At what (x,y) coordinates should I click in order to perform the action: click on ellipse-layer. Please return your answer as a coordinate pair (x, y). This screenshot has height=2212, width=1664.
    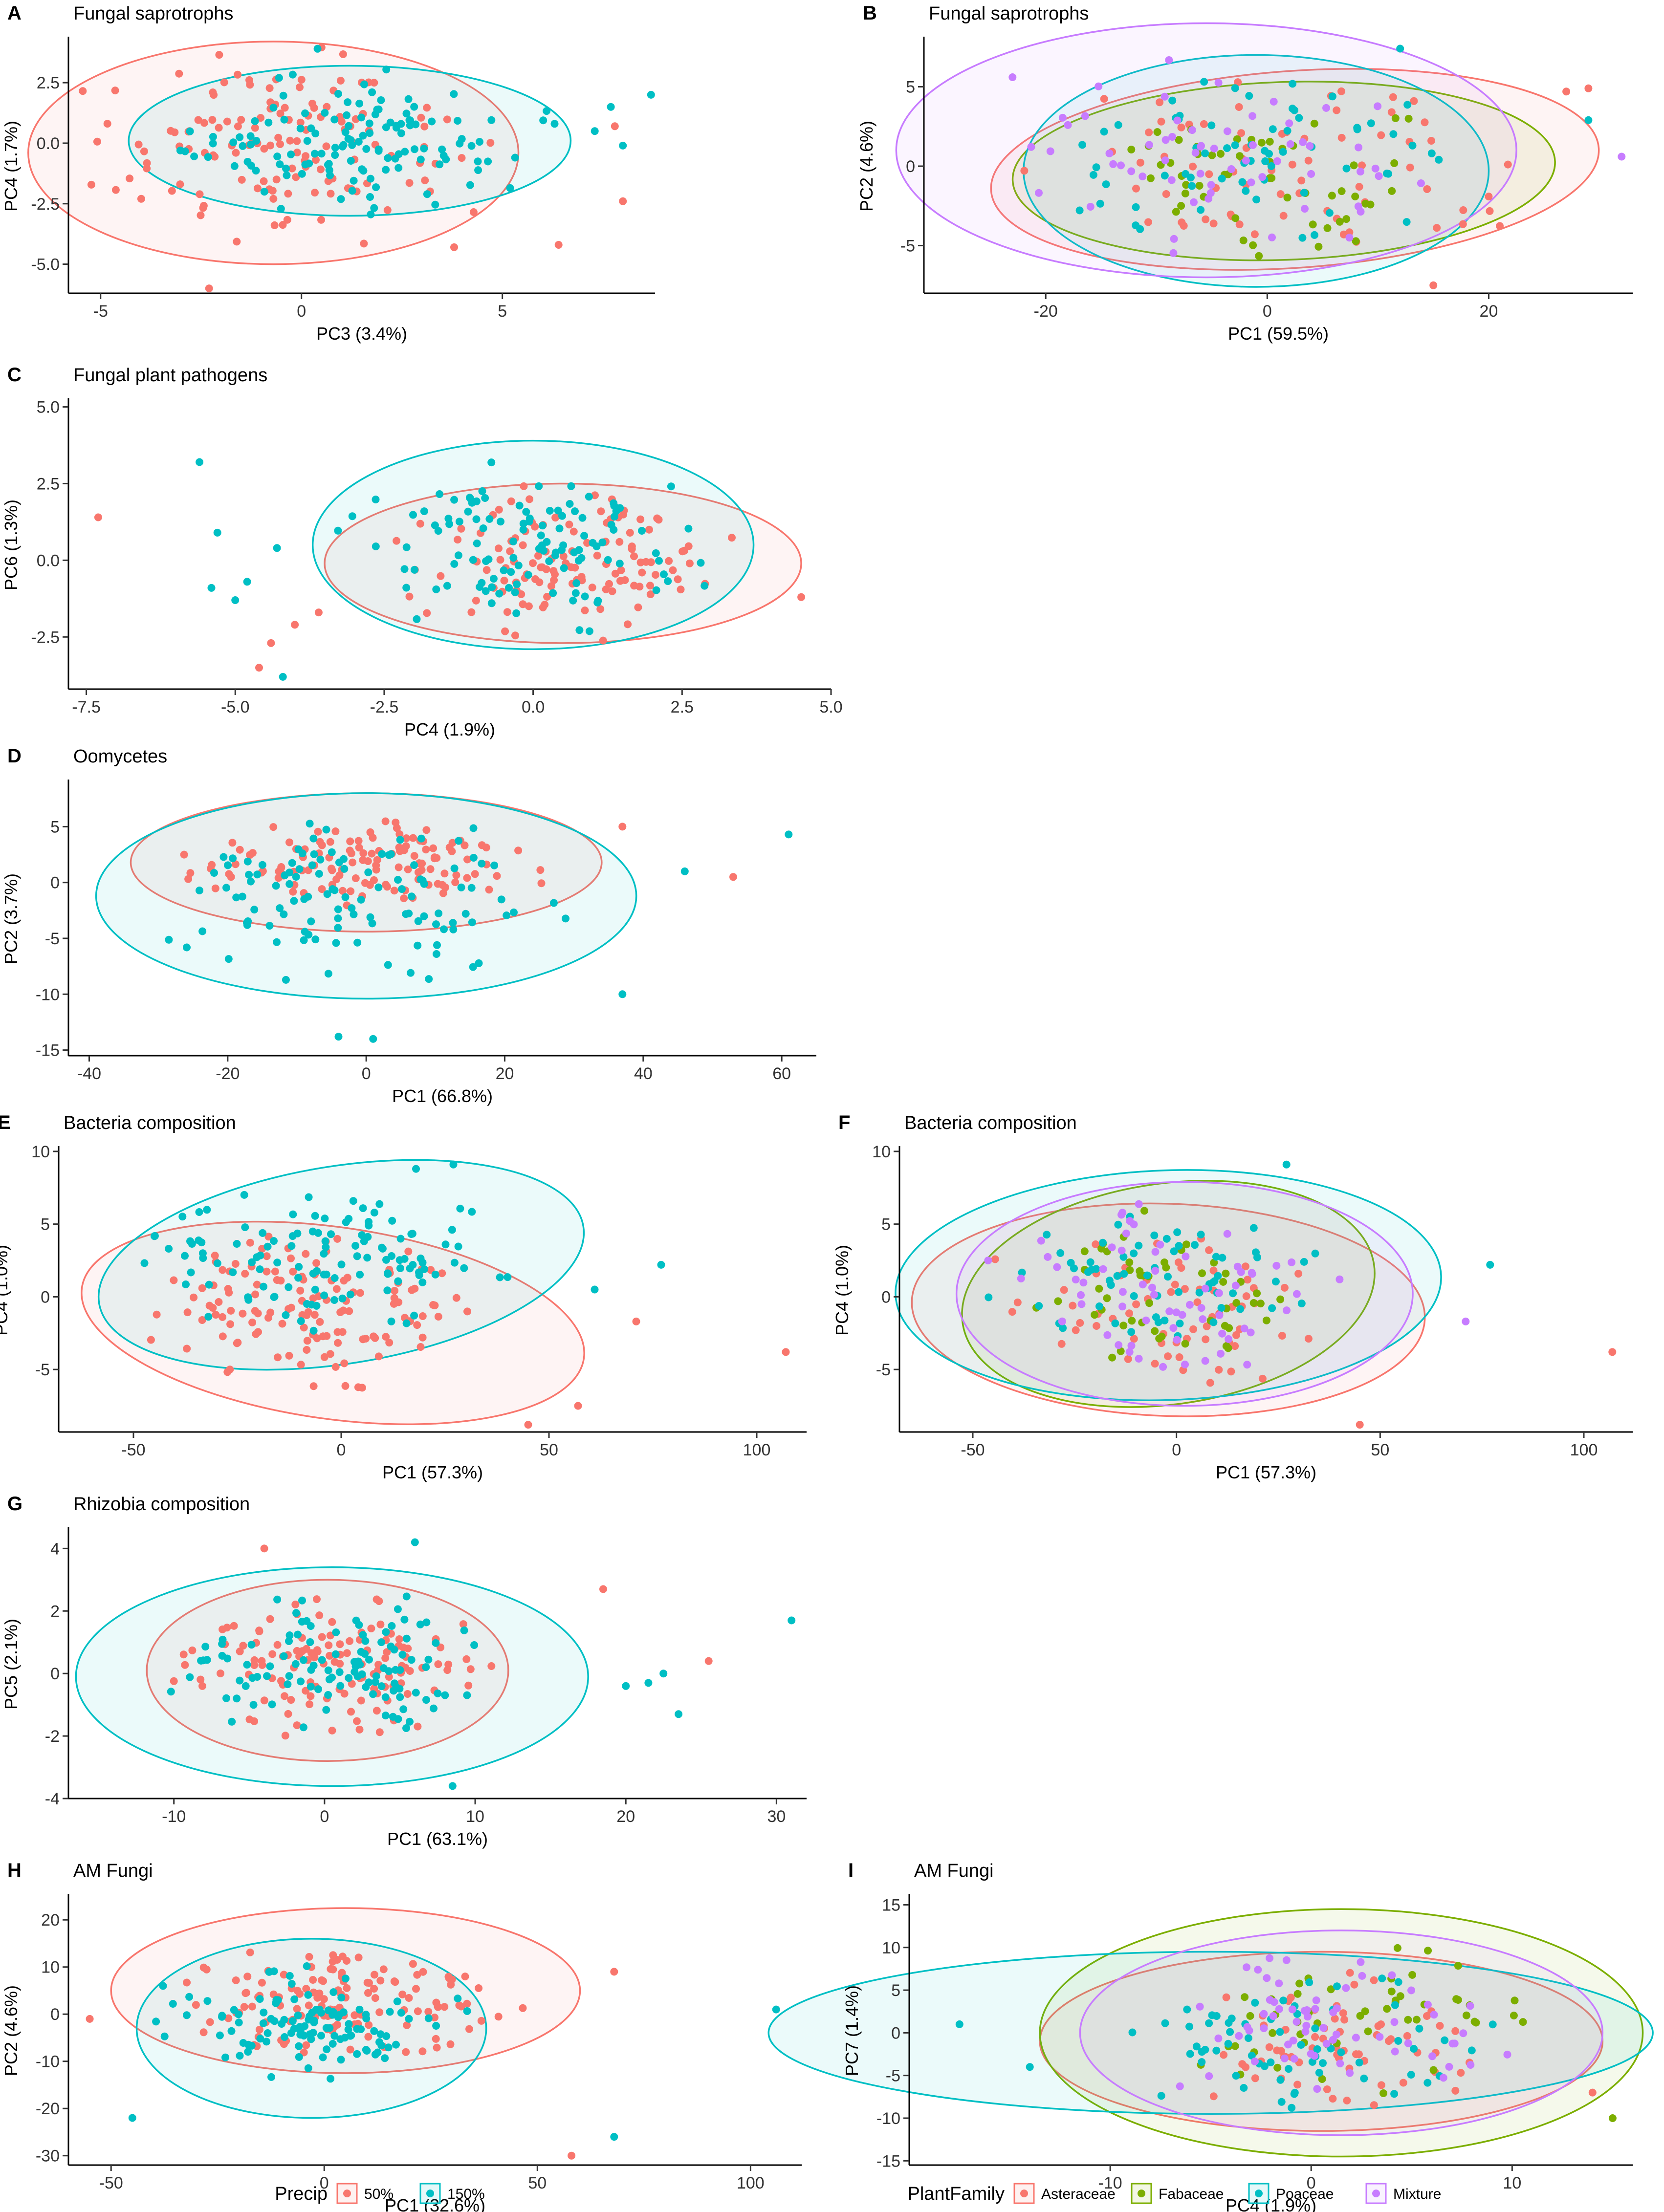
    Looking at the image, I should click on (1169, 1293).